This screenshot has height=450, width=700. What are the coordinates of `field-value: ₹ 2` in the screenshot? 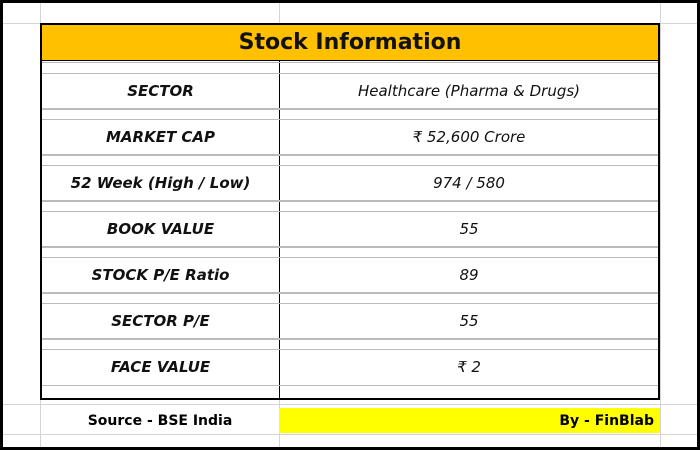 It's located at (469, 367).